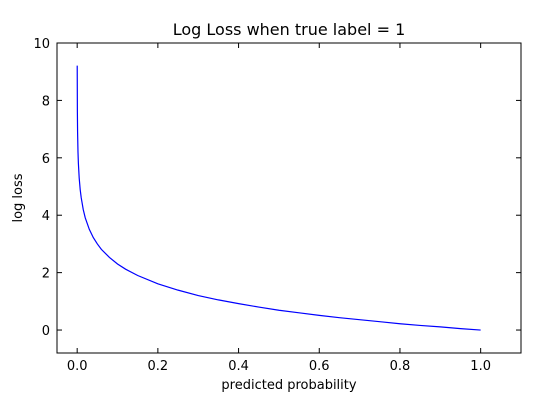 The height and width of the screenshot is (408, 554). What do you see at coordinates (46, 331) in the screenshot?
I see `y-tick-label: 0` at bounding box center [46, 331].